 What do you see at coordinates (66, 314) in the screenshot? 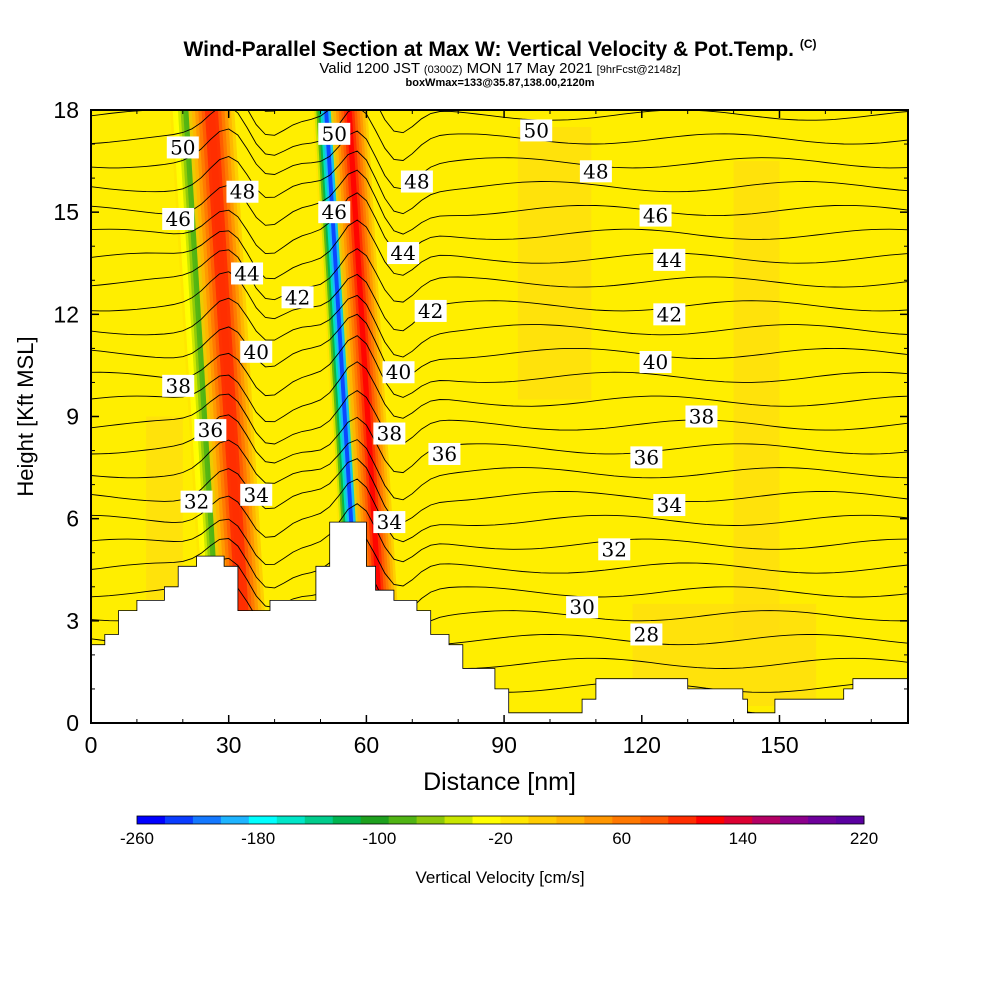
I see `y-tick-label: 12` at bounding box center [66, 314].